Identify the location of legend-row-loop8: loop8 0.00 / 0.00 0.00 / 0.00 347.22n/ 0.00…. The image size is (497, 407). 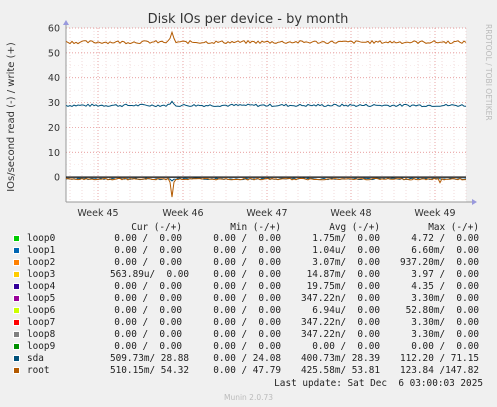
(248, 335).